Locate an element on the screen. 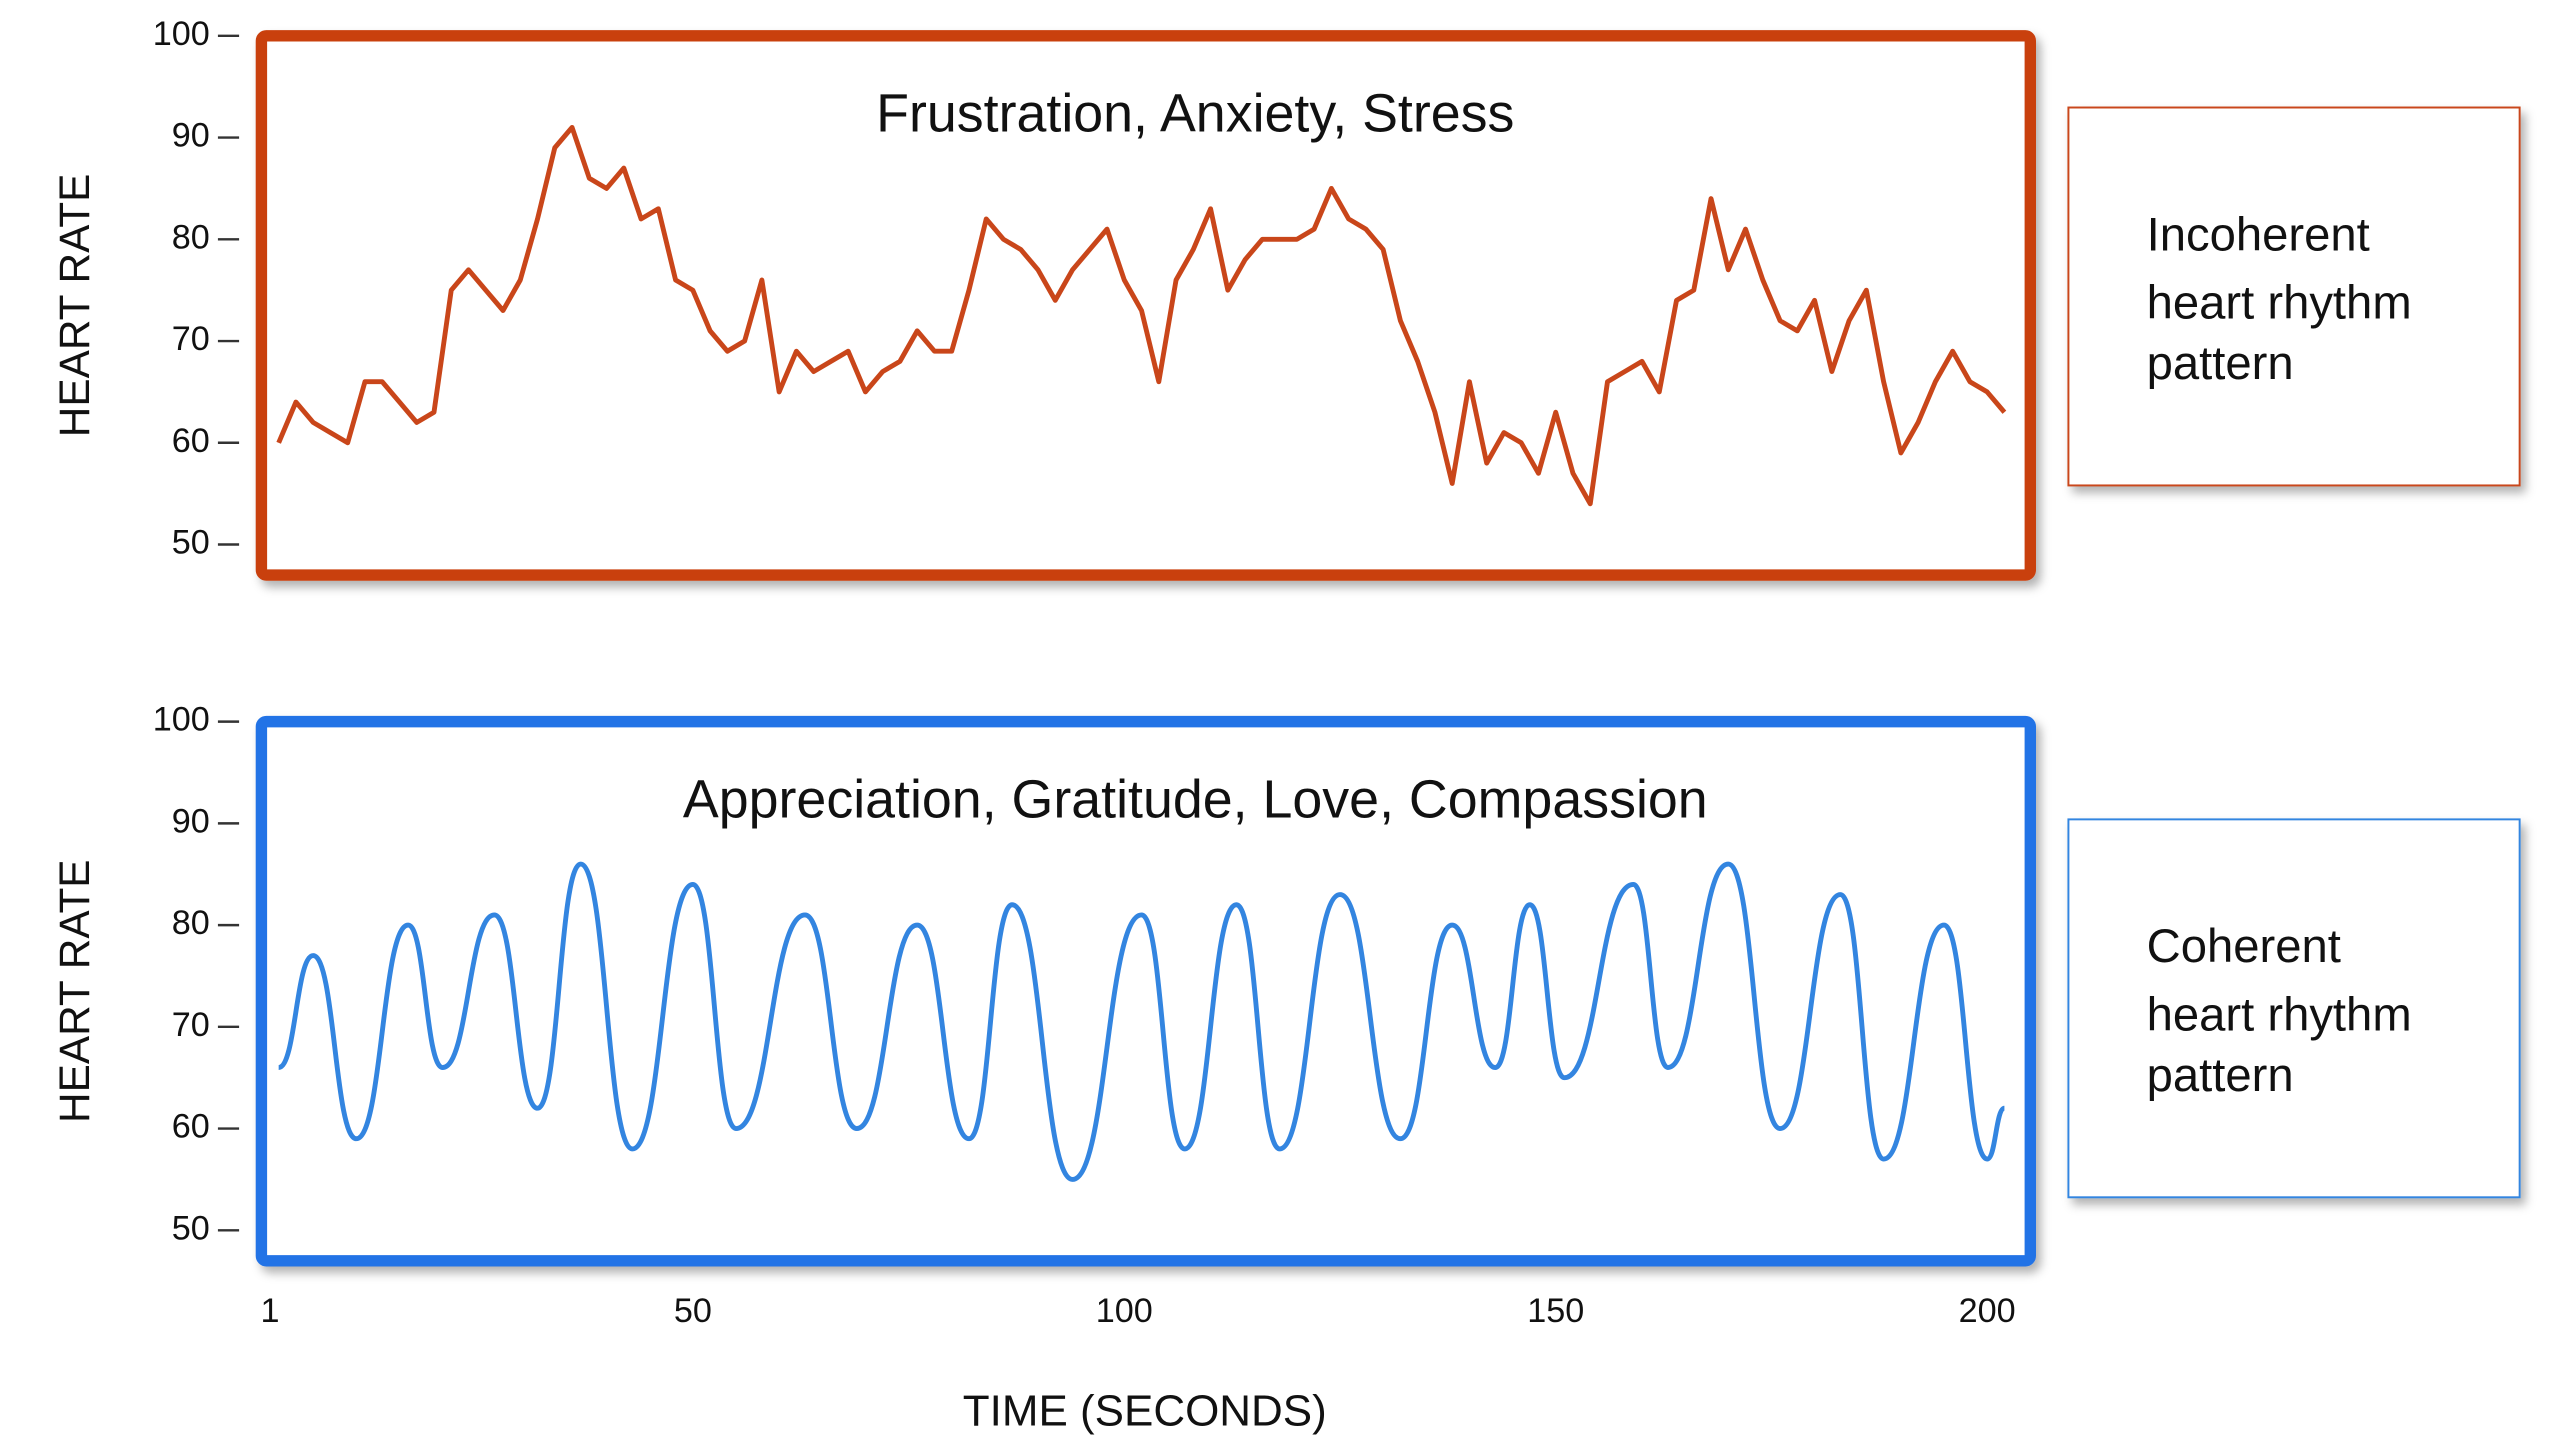 The width and height of the screenshot is (2560, 1440). panel-title: Frustration, Anxiety, Stress is located at coordinates (1195, 113).